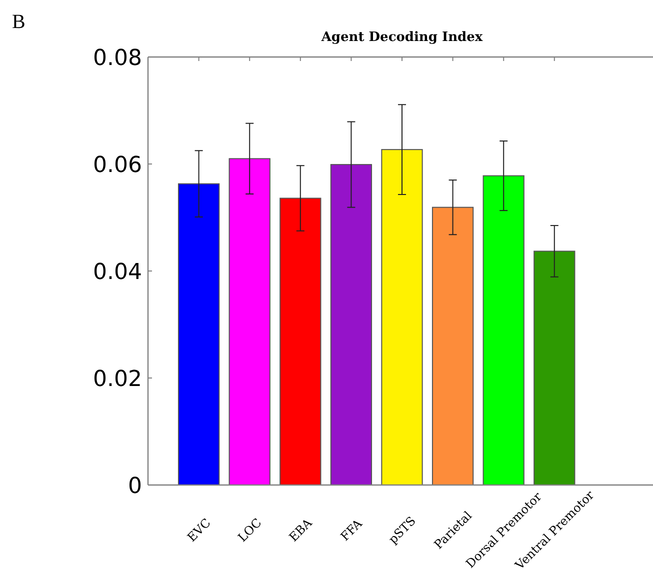  What do you see at coordinates (117, 272) in the screenshot?
I see `y-tick-label: 0.04` at bounding box center [117, 272].